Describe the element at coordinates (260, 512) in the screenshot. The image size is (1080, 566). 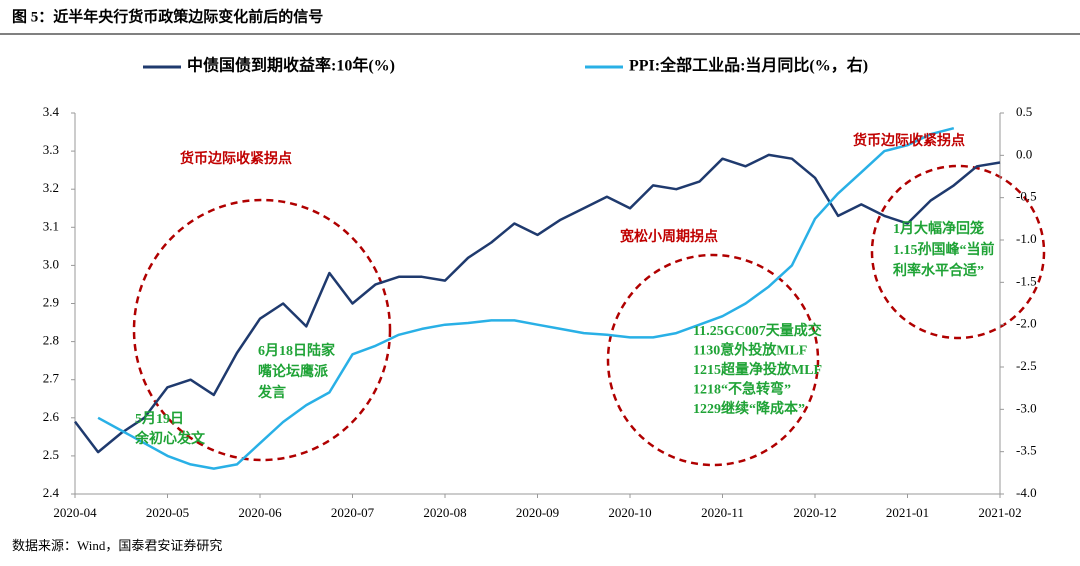
I see `x-tick-label: 2020-06` at that location.